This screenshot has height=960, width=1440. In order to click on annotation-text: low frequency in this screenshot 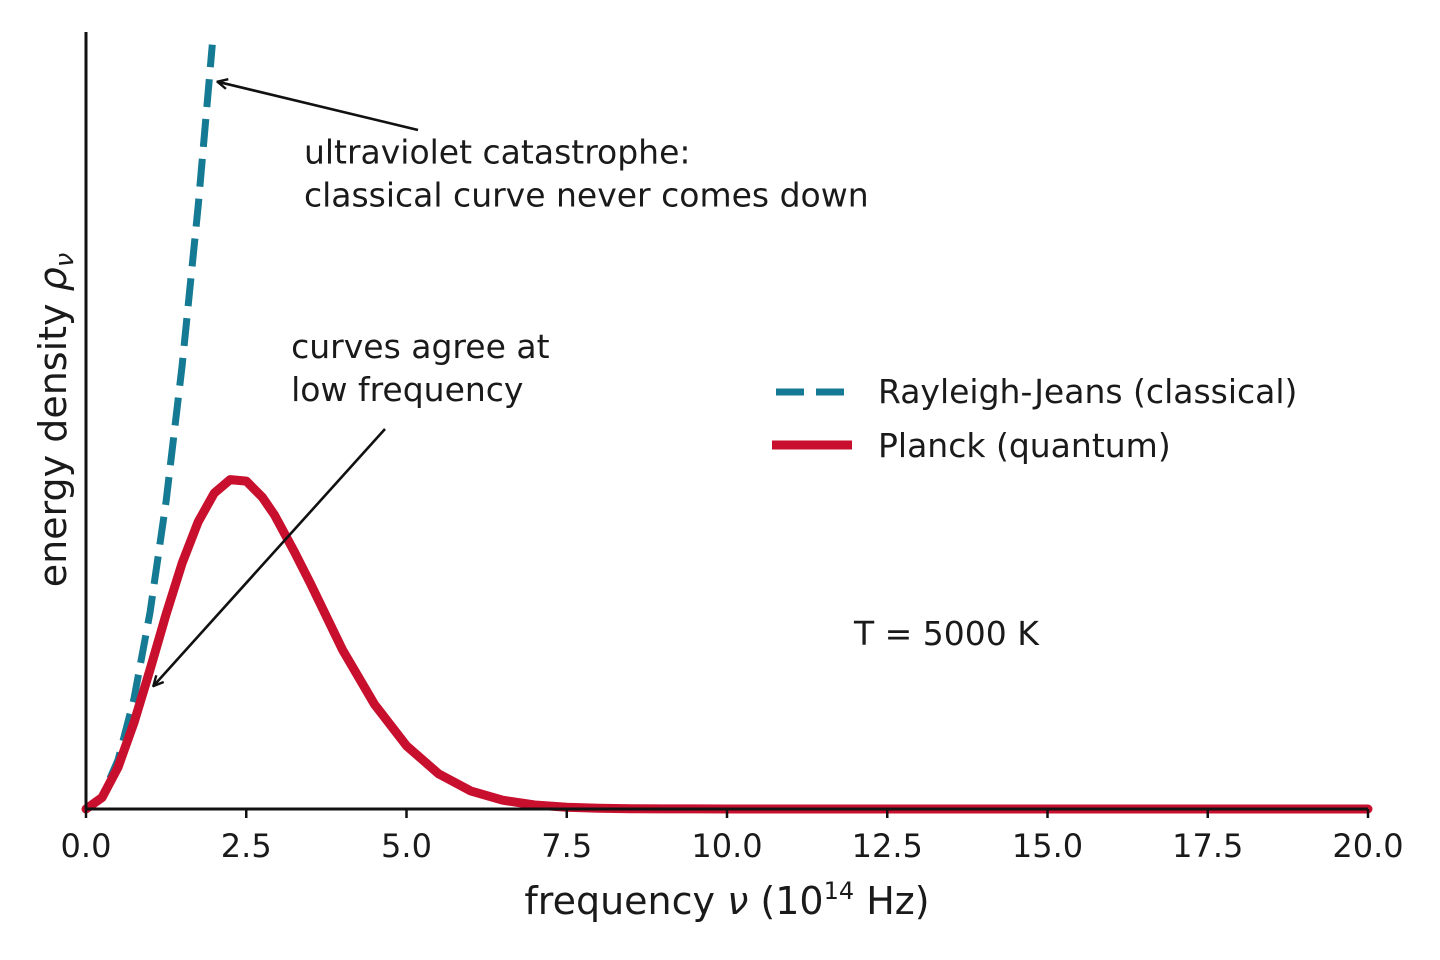, I will do `click(407, 389)`.